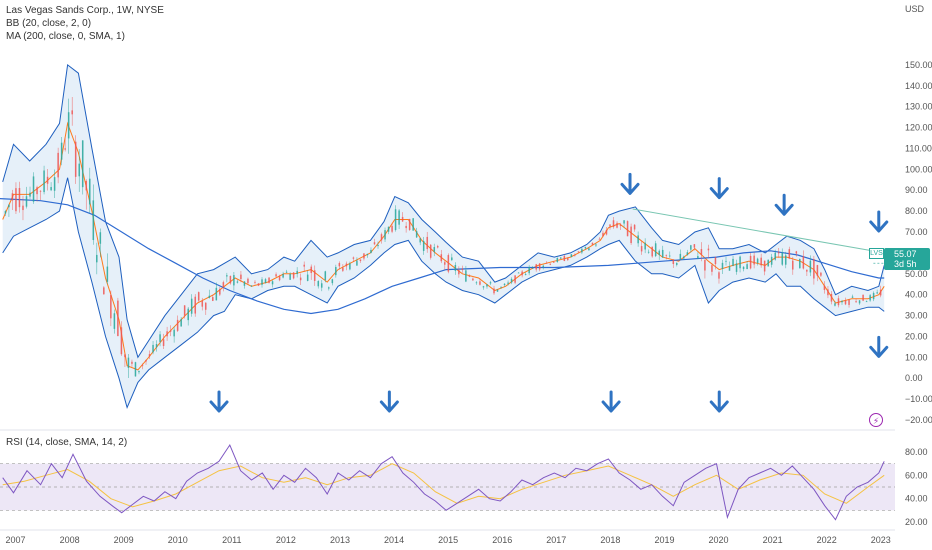 This screenshot has height=550, width=932. Describe the element at coordinates (773, 540) in the screenshot. I see `time-tick-label: 2021` at that location.